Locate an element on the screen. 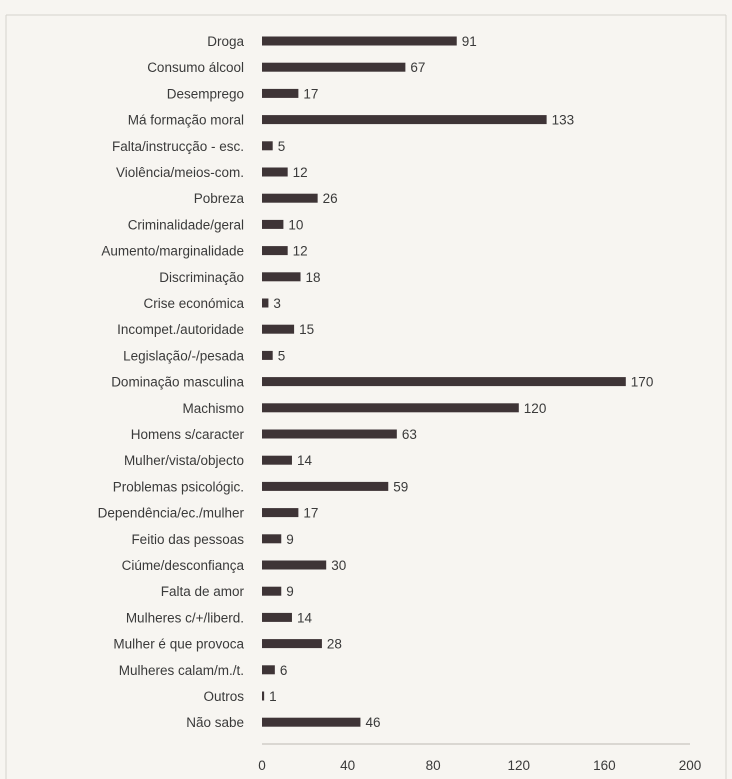  value-label: 30 is located at coordinates (338, 565).